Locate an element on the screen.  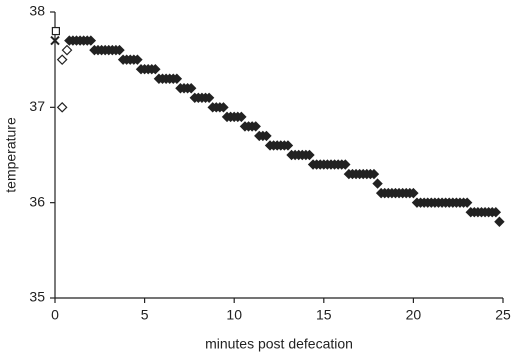
y-tick-label: 35 is located at coordinates (37, 297).